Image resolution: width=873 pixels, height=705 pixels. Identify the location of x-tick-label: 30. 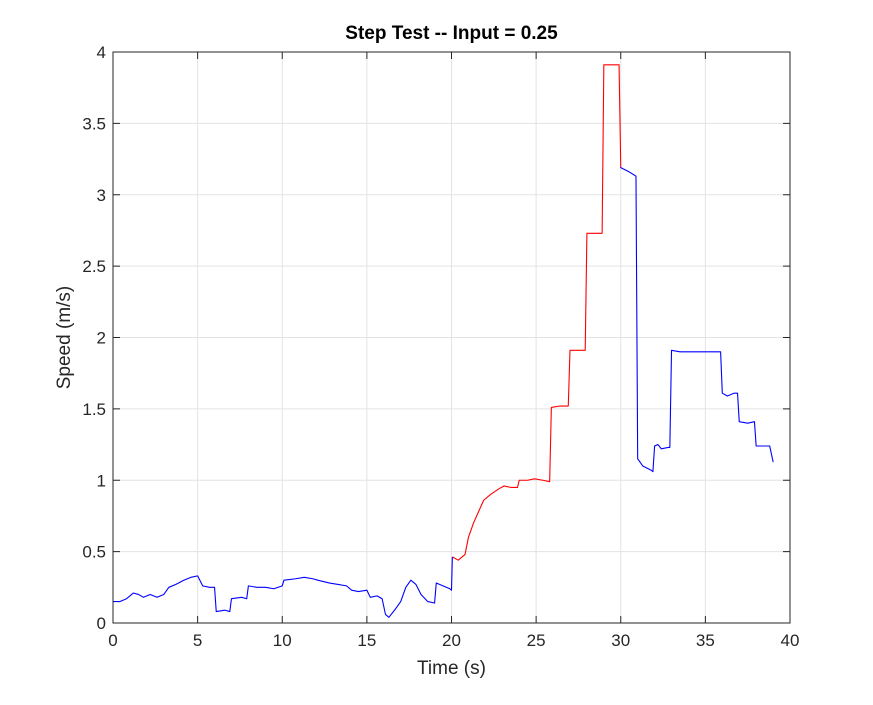
(620, 640).